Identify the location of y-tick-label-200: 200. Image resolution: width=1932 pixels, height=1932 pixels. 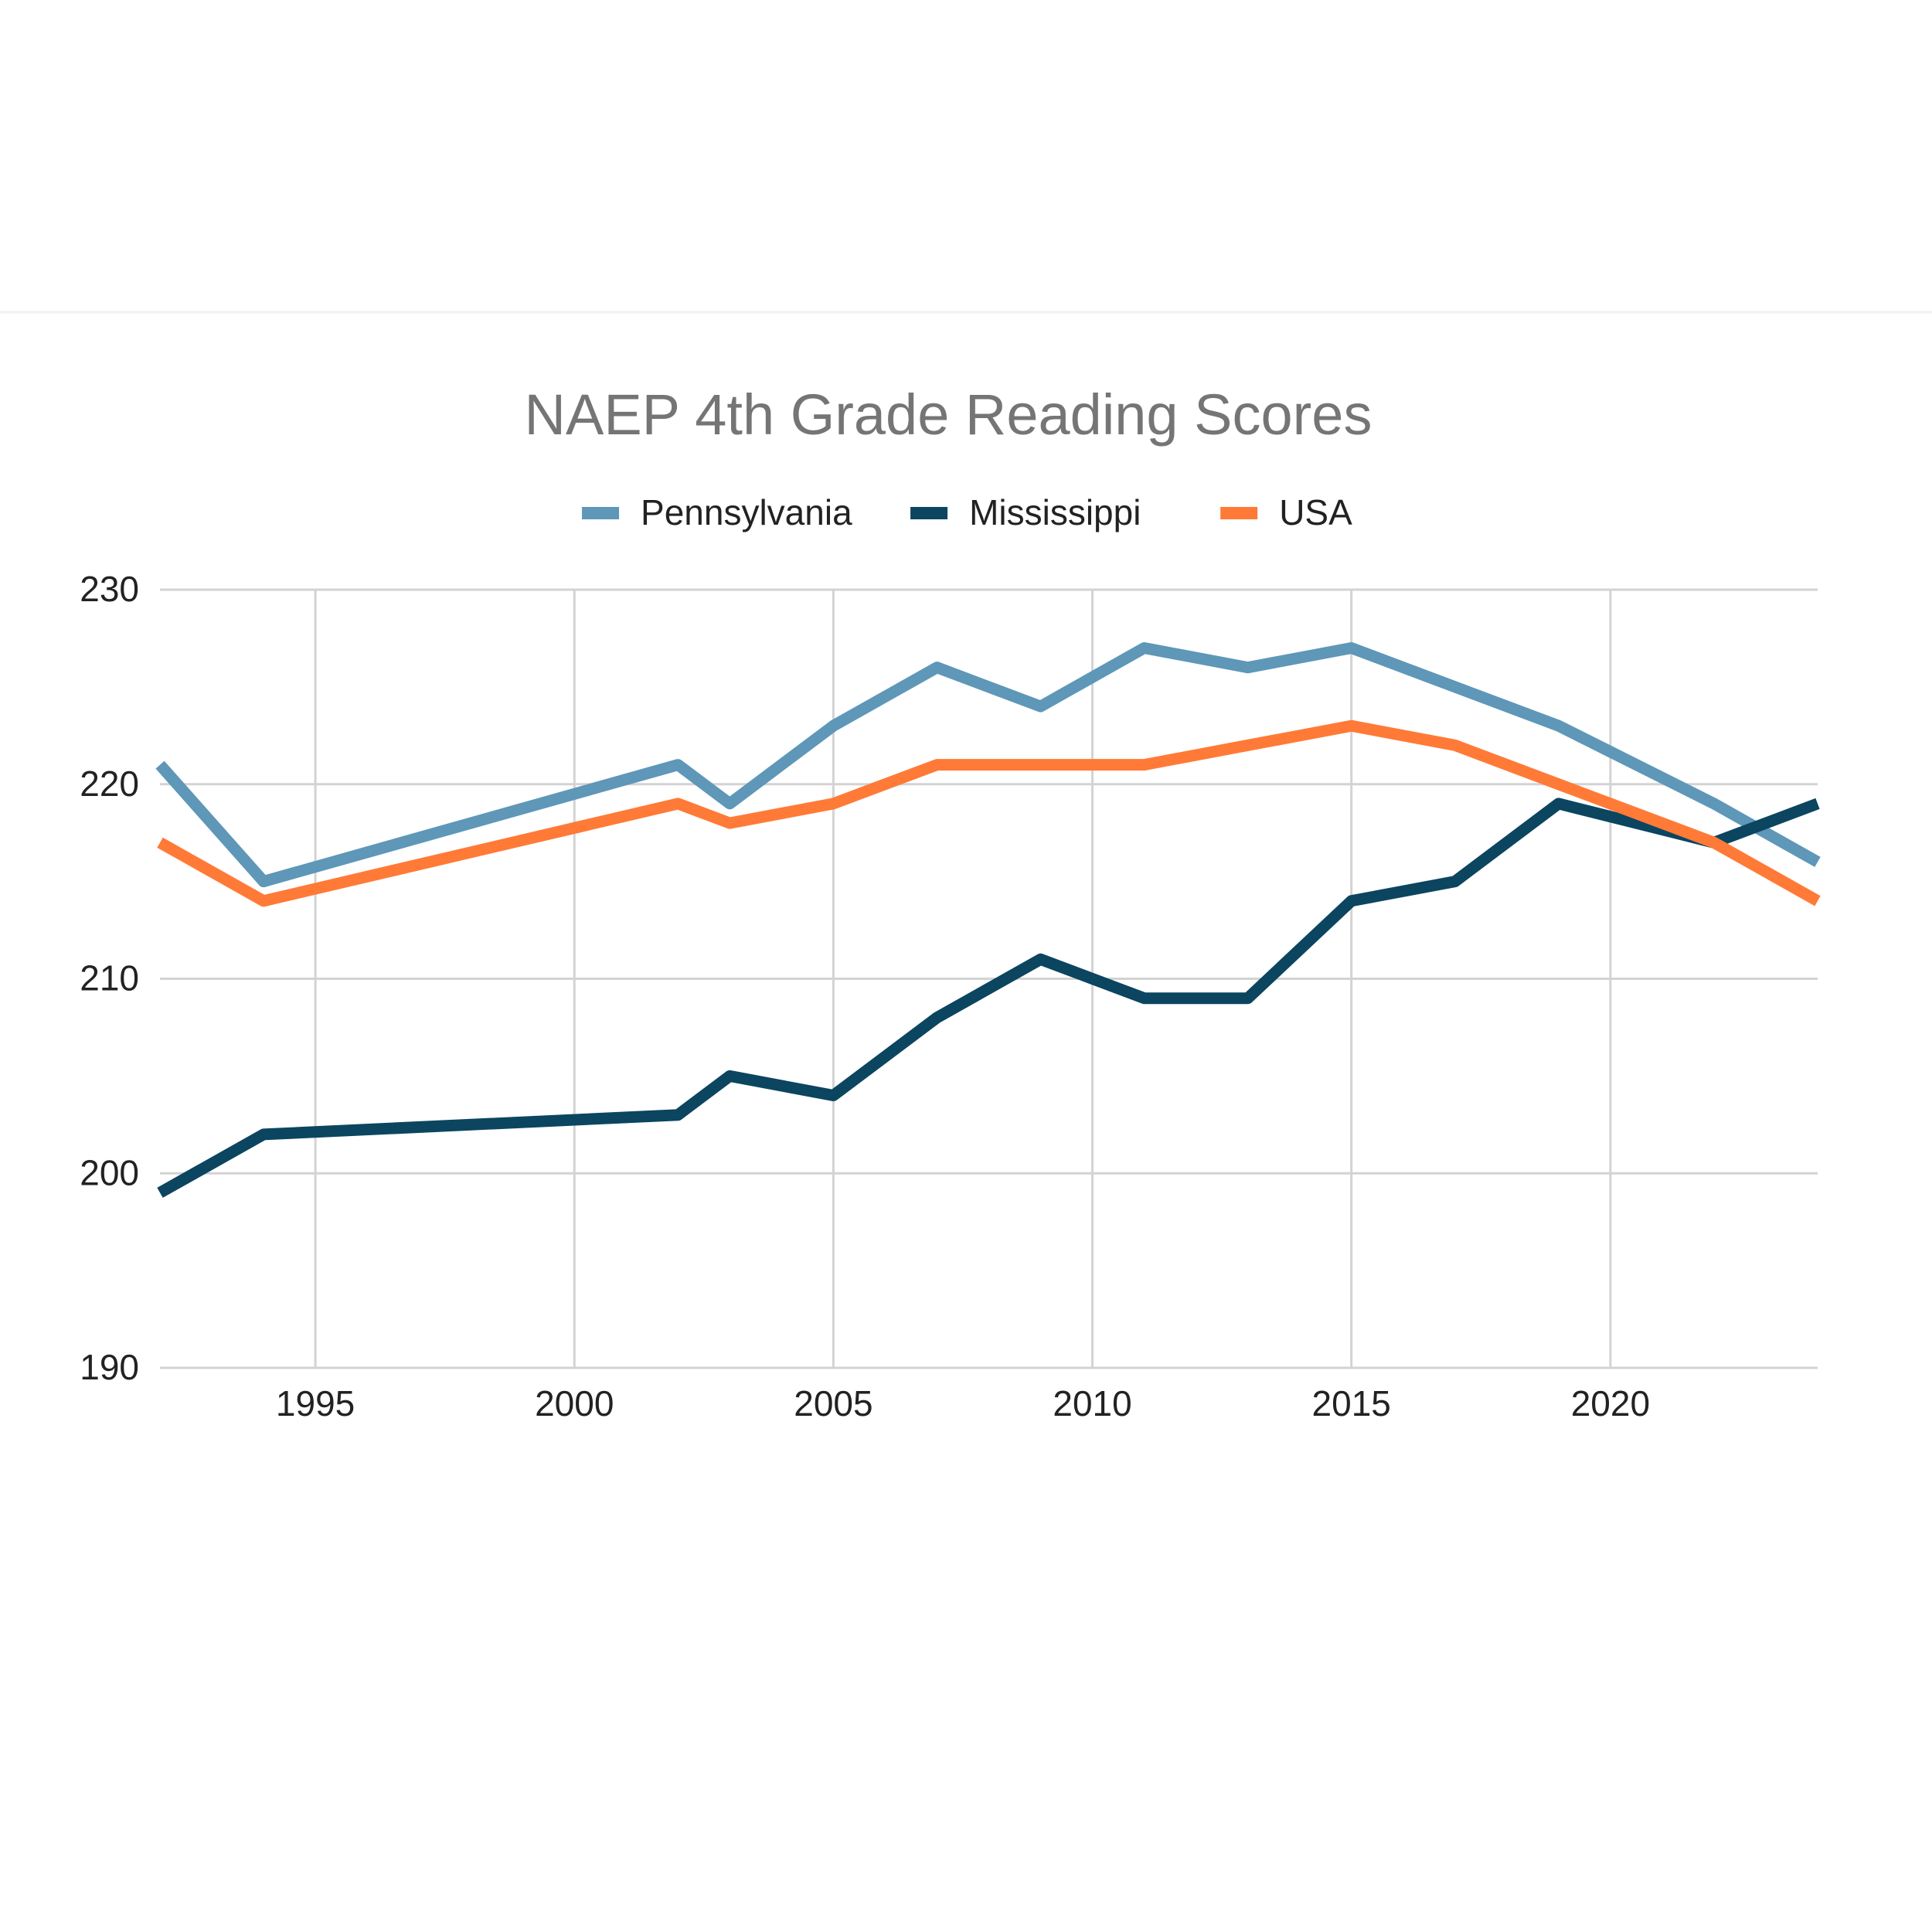
(110, 1172).